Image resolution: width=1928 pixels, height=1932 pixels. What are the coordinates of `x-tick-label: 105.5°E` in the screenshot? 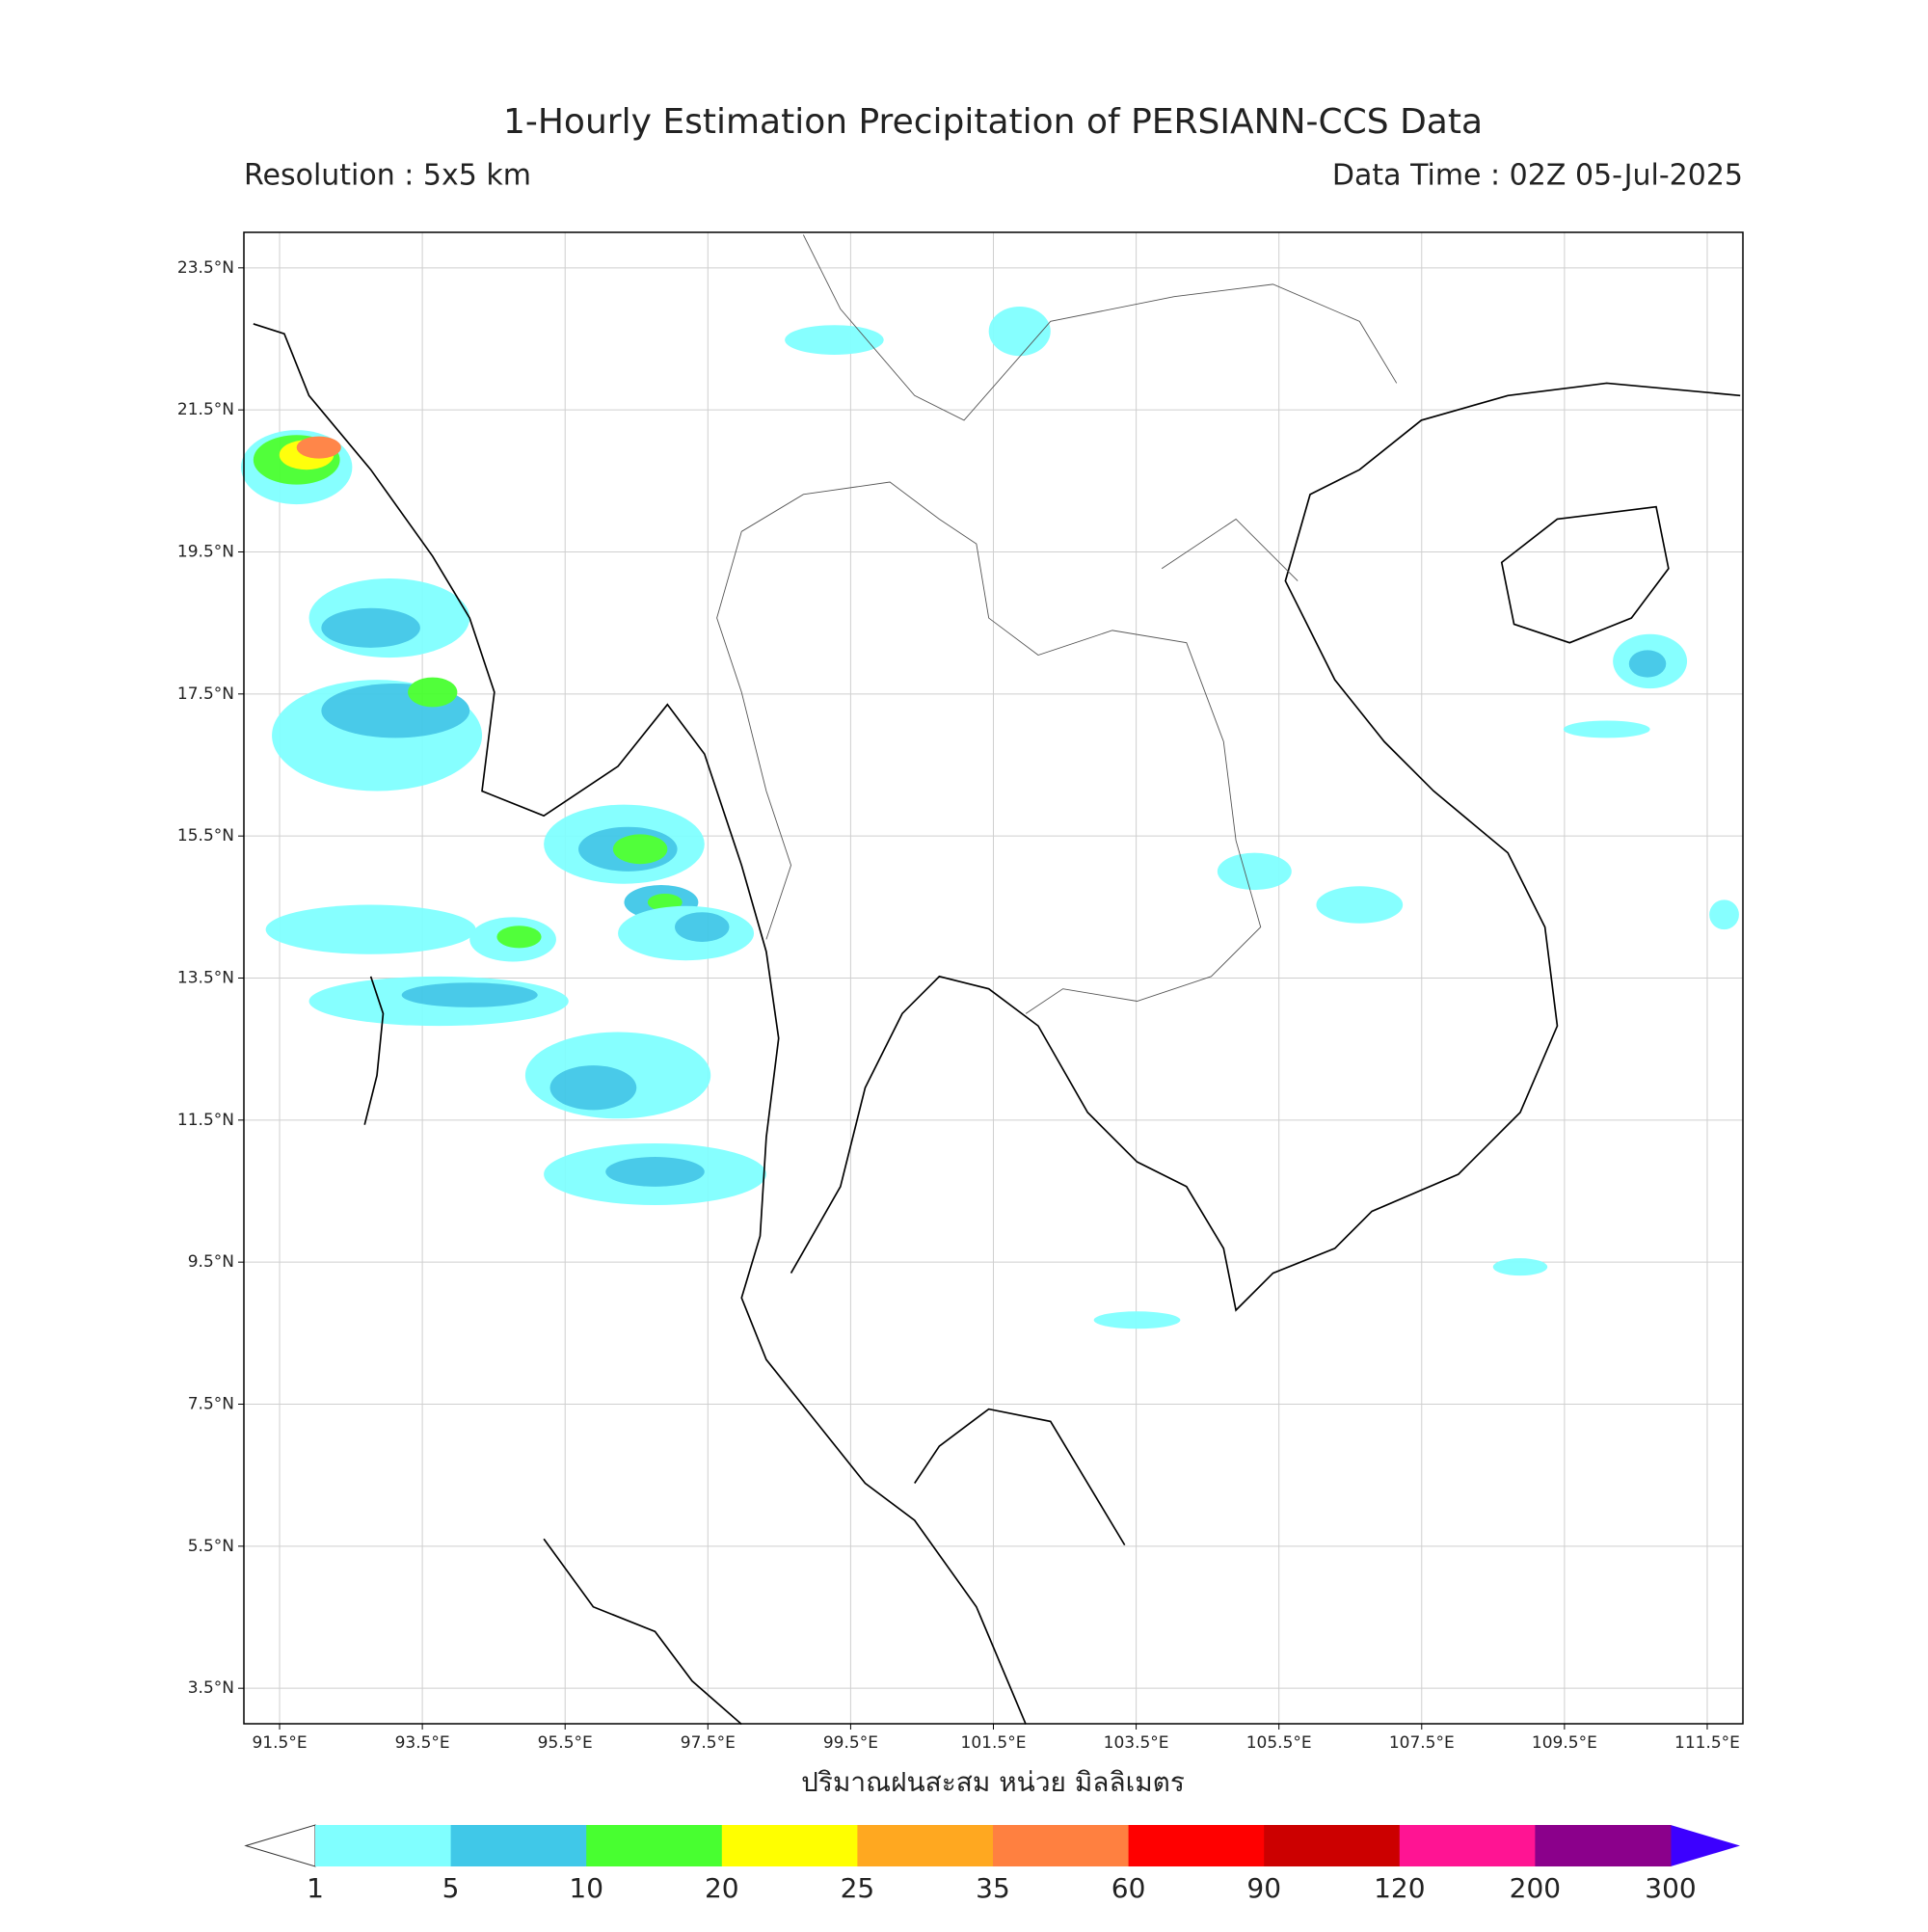 It's located at (1279, 1743).